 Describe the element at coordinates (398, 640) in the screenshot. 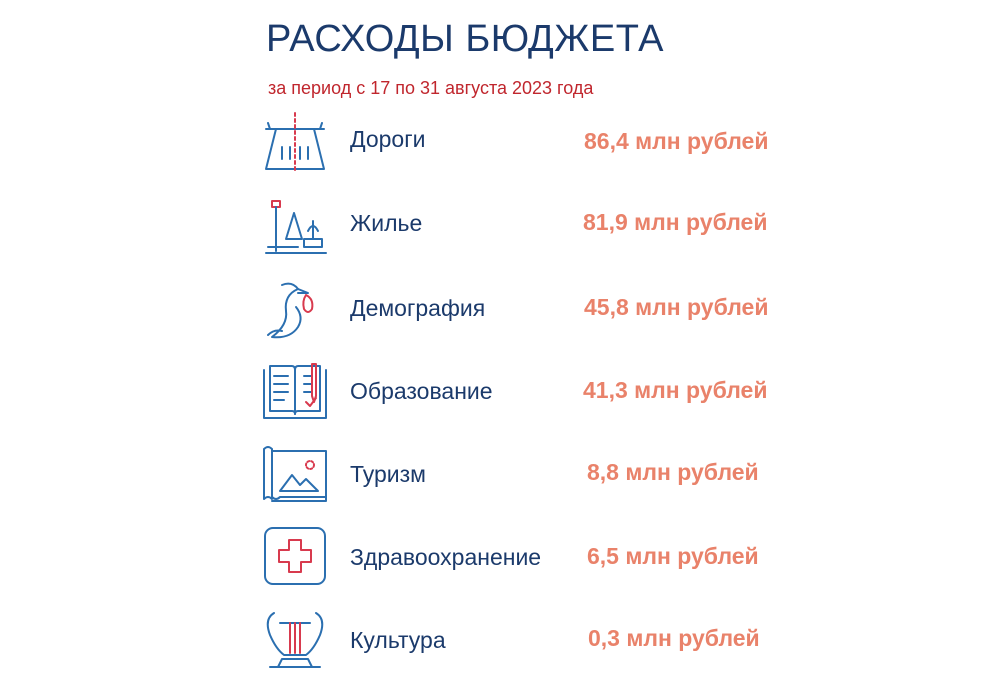

I see `category-label-culture: Культура` at that location.